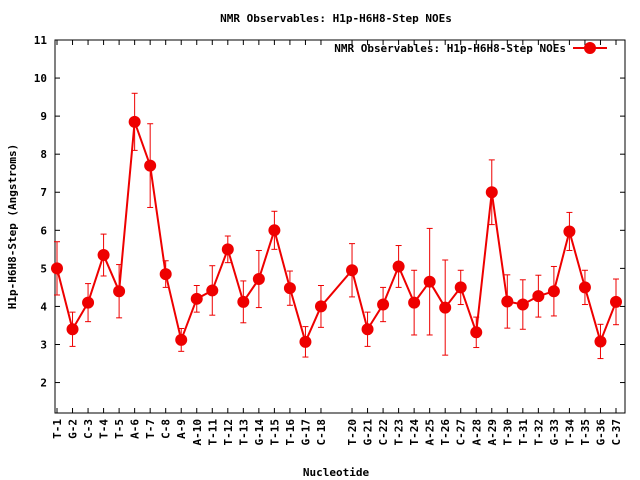  I want to click on x-tick-label: C-22, so click(383, 432).